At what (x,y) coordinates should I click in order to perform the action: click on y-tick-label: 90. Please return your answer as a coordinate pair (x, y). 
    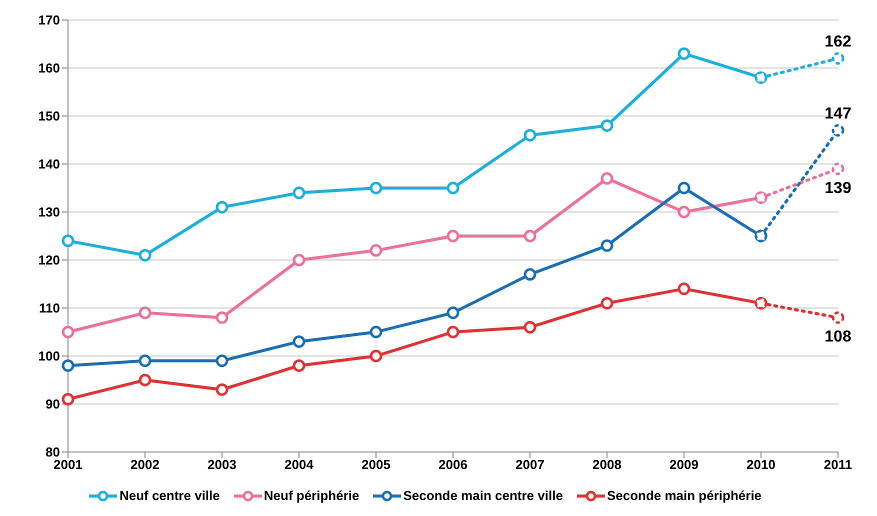
    Looking at the image, I should click on (53, 404).